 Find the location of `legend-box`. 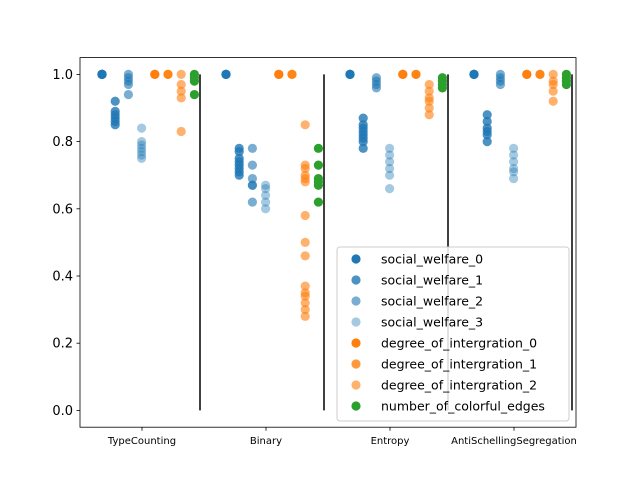

legend-box is located at coordinates (453, 334).